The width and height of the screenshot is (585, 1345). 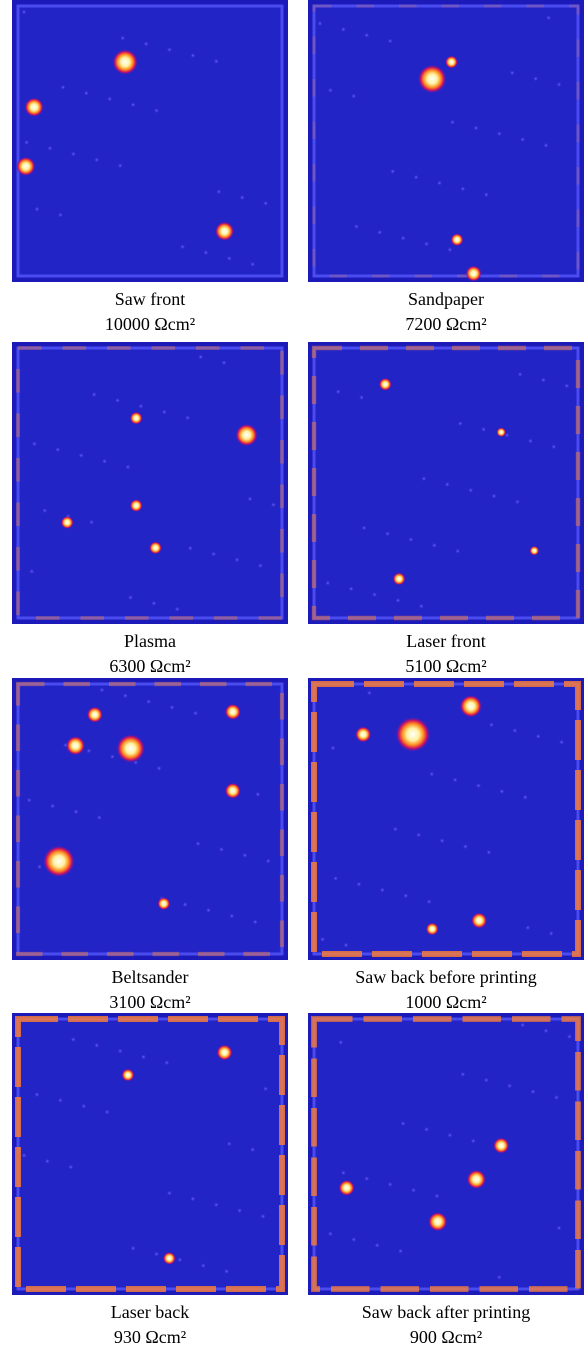 What do you see at coordinates (150, 299) in the screenshot?
I see `caption-label: Saw front` at bounding box center [150, 299].